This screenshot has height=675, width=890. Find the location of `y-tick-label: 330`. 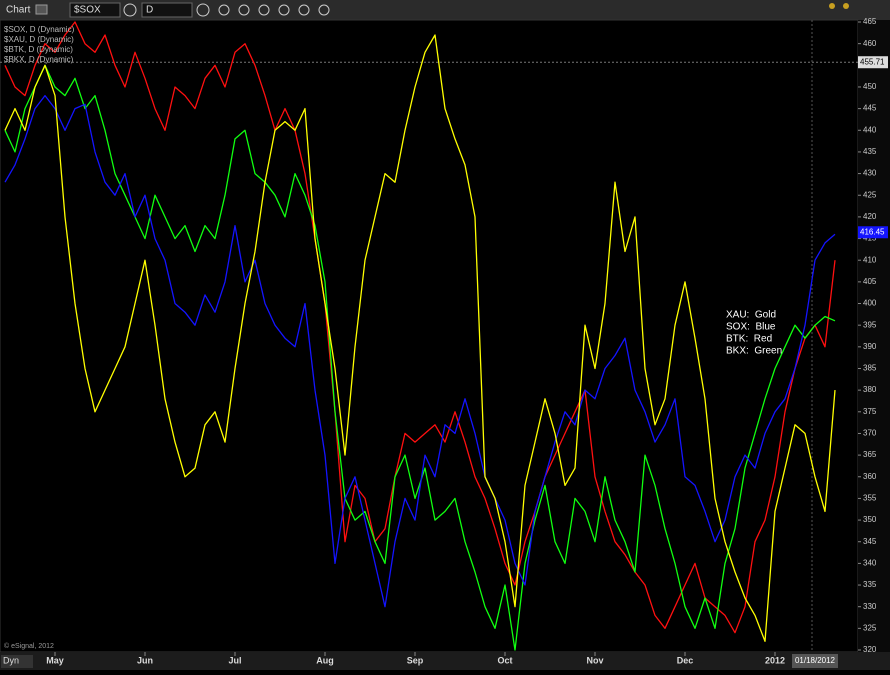

y-tick-label: 330 is located at coordinates (870, 606).